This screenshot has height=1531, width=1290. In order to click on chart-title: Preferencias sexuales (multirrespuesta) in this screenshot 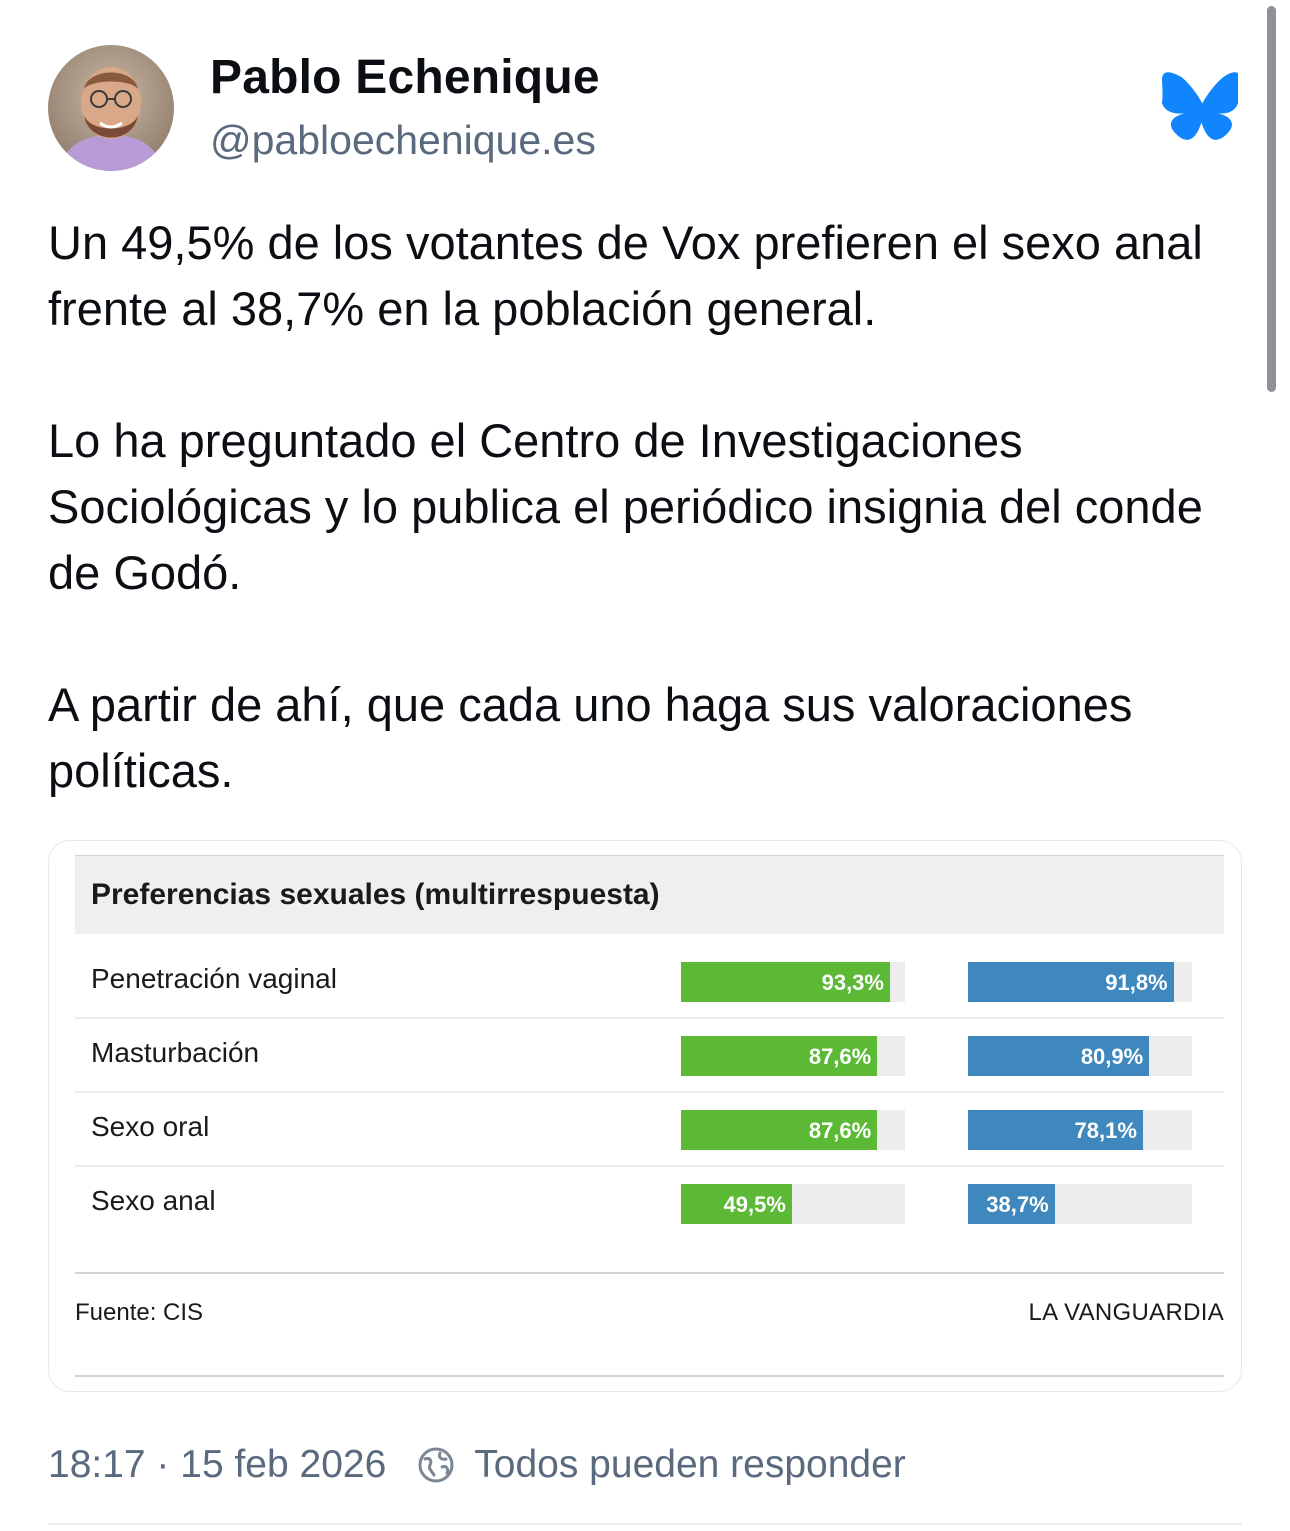, I will do `click(375, 894)`.